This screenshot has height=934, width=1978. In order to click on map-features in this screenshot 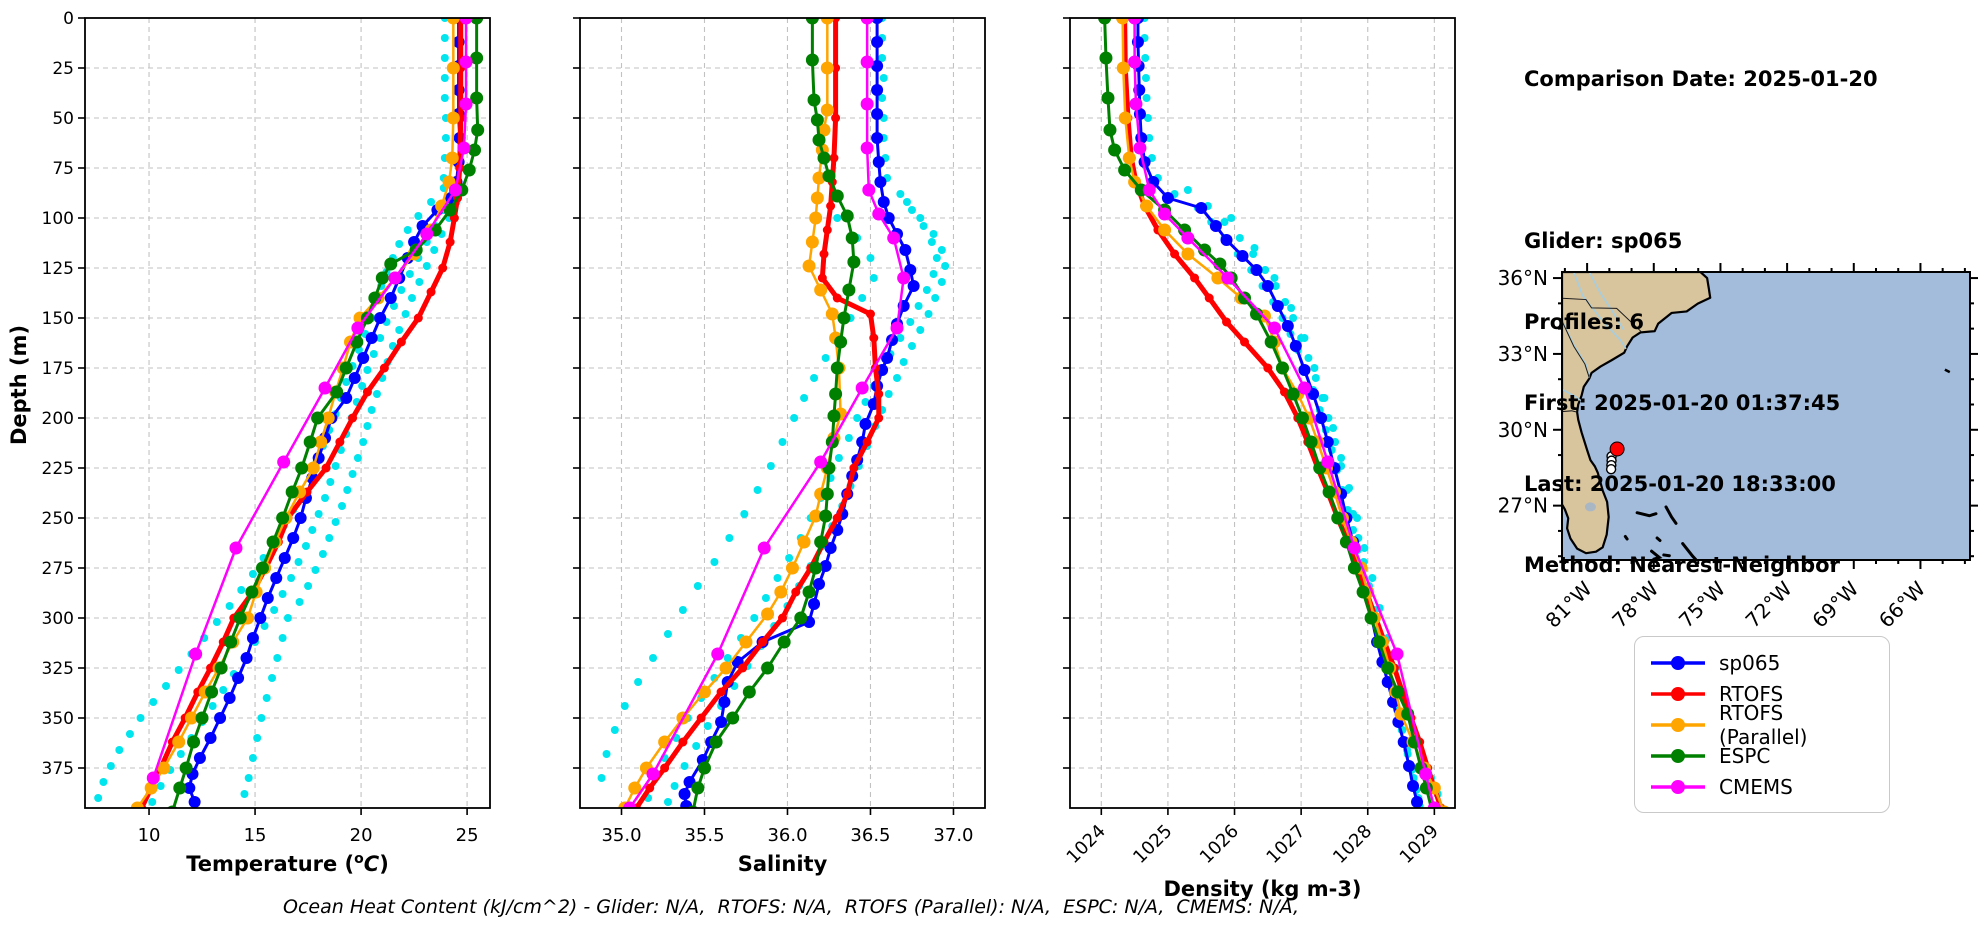, I will do `click(1756, 416)`.